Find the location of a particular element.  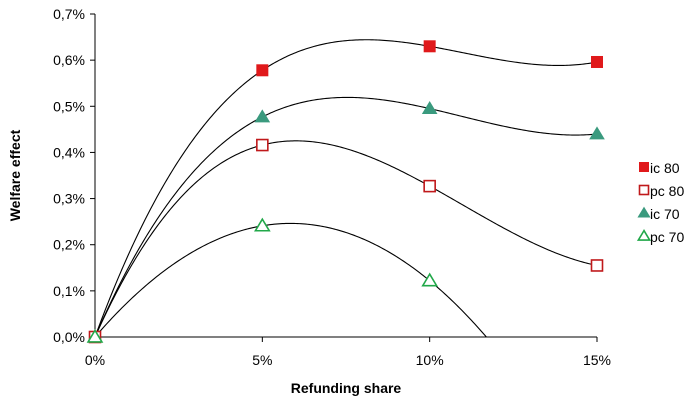

legend-label: ic 80 is located at coordinates (665, 168).